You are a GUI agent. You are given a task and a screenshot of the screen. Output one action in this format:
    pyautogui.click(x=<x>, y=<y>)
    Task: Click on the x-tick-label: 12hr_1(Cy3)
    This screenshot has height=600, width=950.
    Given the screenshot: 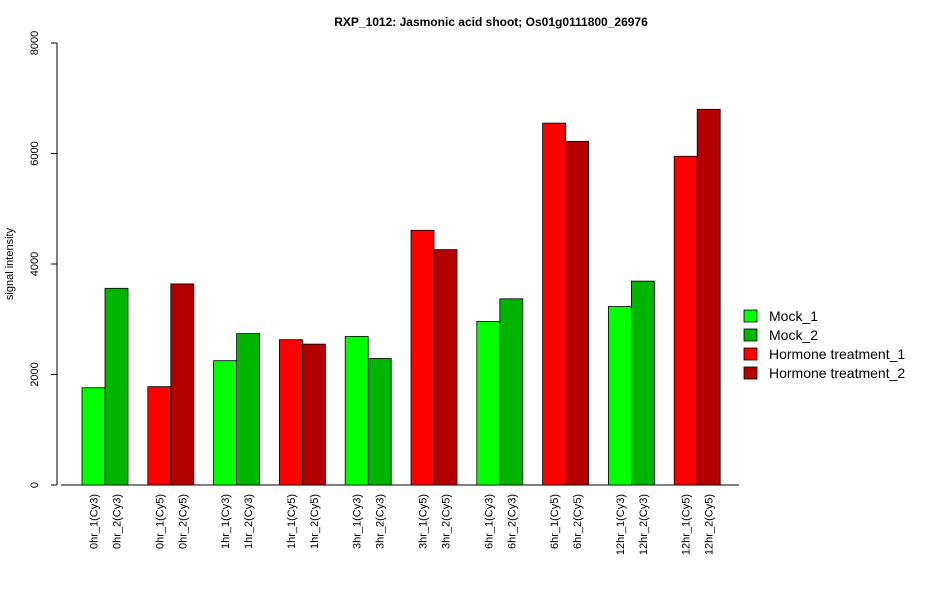 What is the action you would take?
    pyautogui.click(x=621, y=524)
    